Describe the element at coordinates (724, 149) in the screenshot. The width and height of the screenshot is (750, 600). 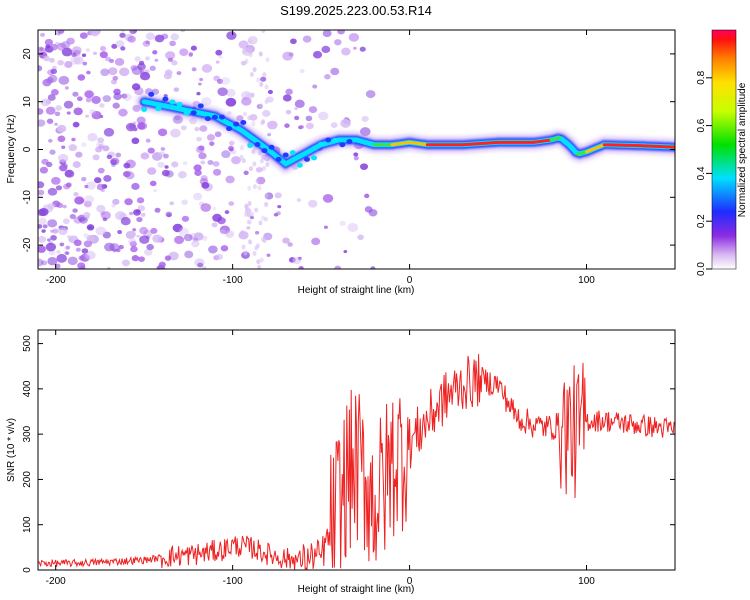
I see `colorbar-gradient` at that location.